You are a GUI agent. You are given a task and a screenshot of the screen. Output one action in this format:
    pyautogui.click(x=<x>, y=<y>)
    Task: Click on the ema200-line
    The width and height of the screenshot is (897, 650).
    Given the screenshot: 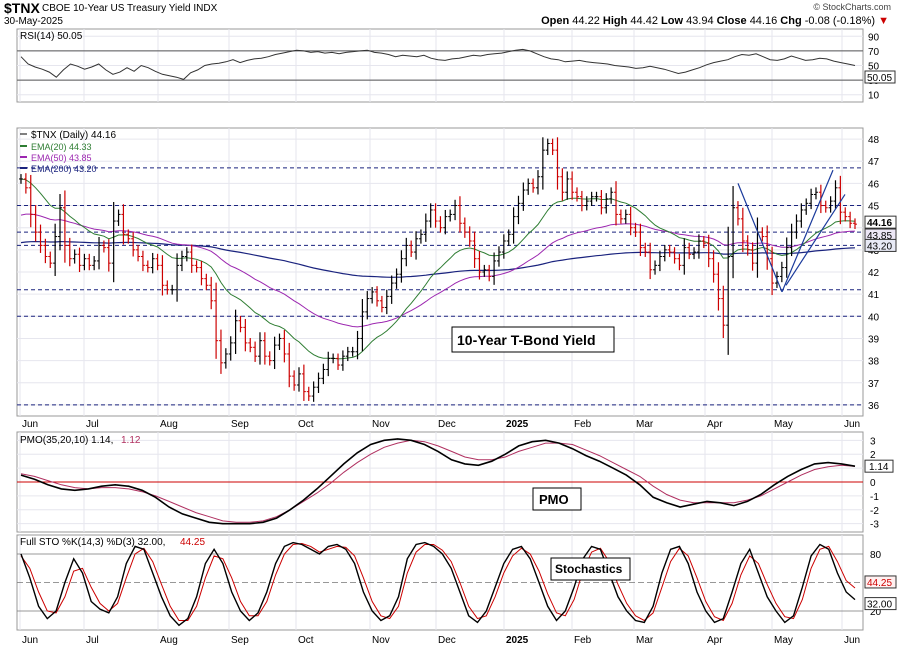 What is the action you would take?
    pyautogui.click(x=438, y=259)
    